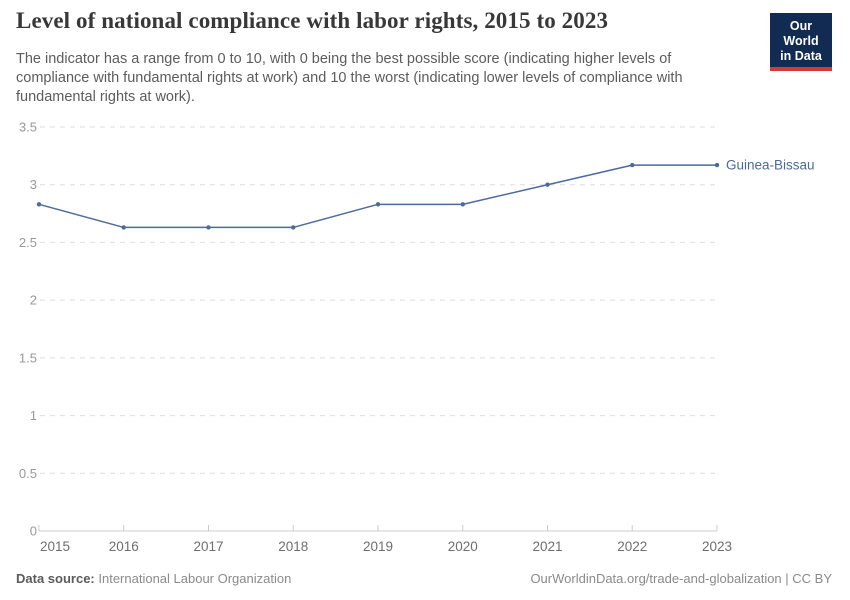 The height and width of the screenshot is (600, 850). What do you see at coordinates (55, 578) in the screenshot?
I see `data-source-label: Data source:` at bounding box center [55, 578].